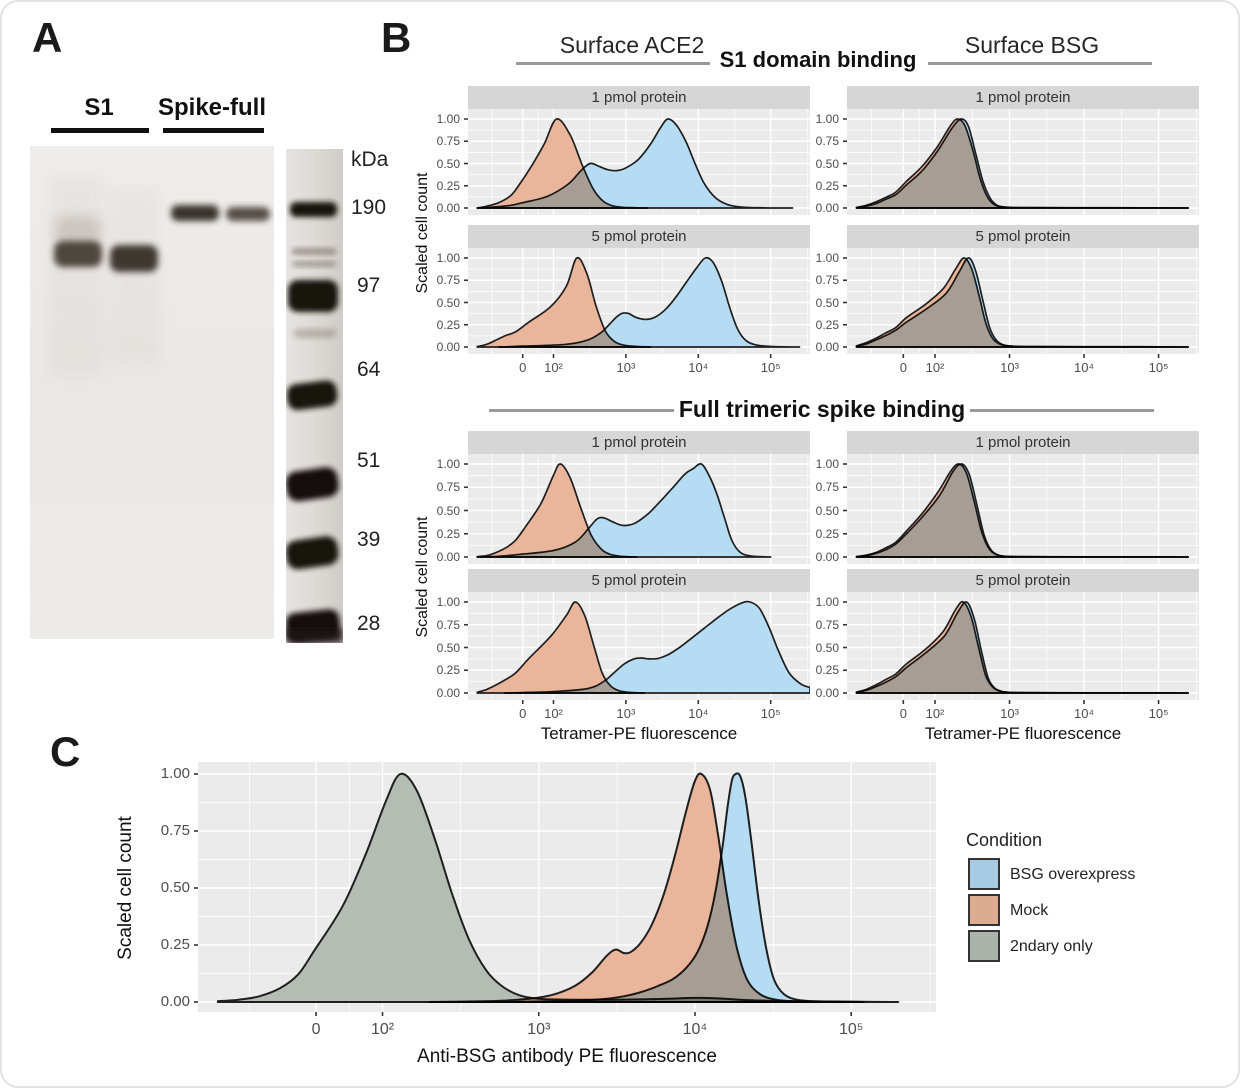  Describe the element at coordinates (369, 460) in the screenshot. I see `kda-marker-51: 51` at that location.